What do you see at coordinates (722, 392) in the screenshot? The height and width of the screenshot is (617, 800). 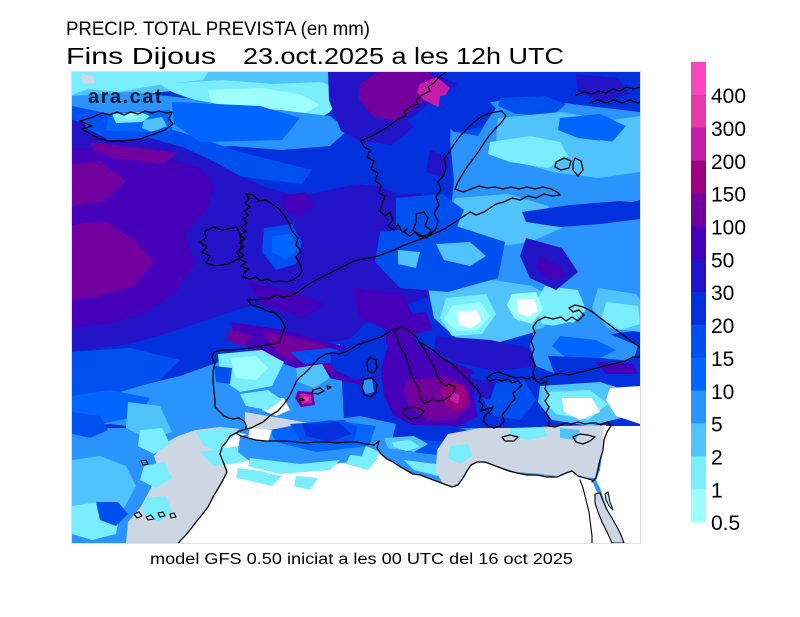 I see `svg-text: 10` at bounding box center [722, 392].